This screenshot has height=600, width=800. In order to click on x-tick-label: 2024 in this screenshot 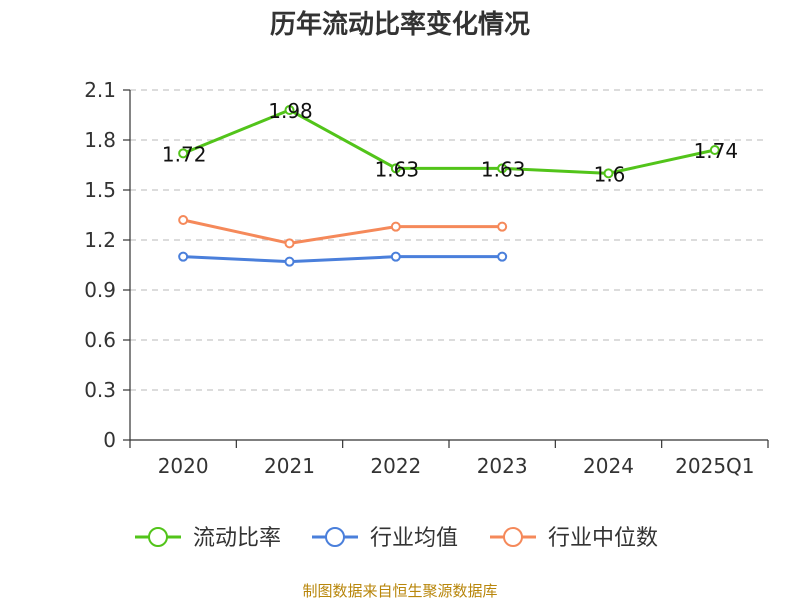, I will do `click(608, 466)`.